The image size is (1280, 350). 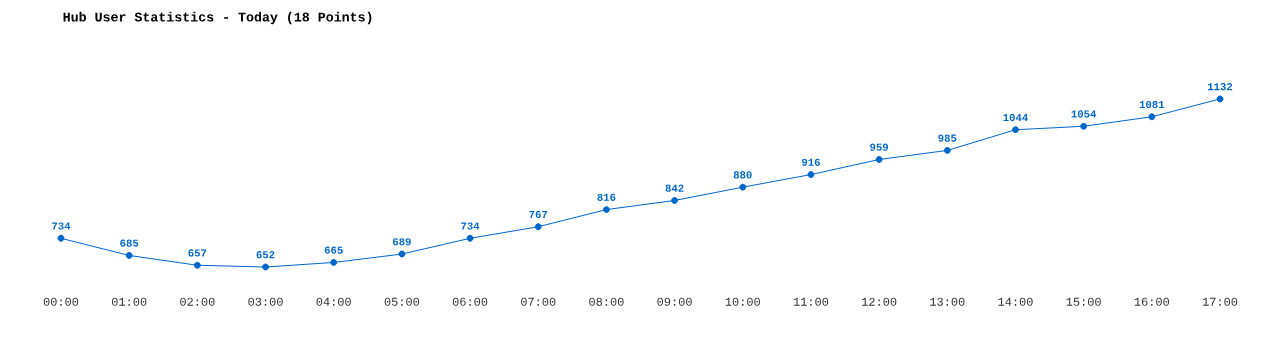 What do you see at coordinates (1015, 301) in the screenshot?
I see `x-tick-label: 14:00` at bounding box center [1015, 301].